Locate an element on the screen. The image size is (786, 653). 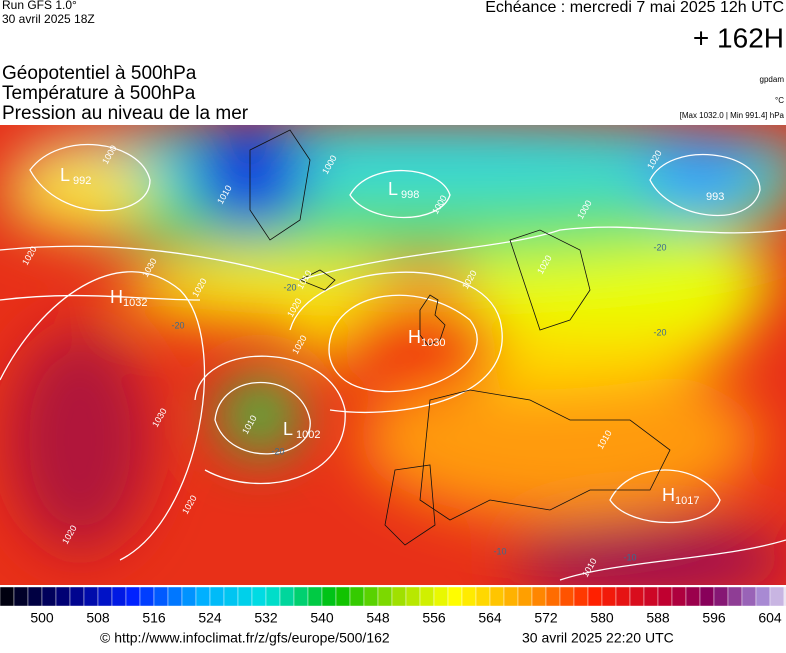
unit: °C is located at coordinates (779, 100).